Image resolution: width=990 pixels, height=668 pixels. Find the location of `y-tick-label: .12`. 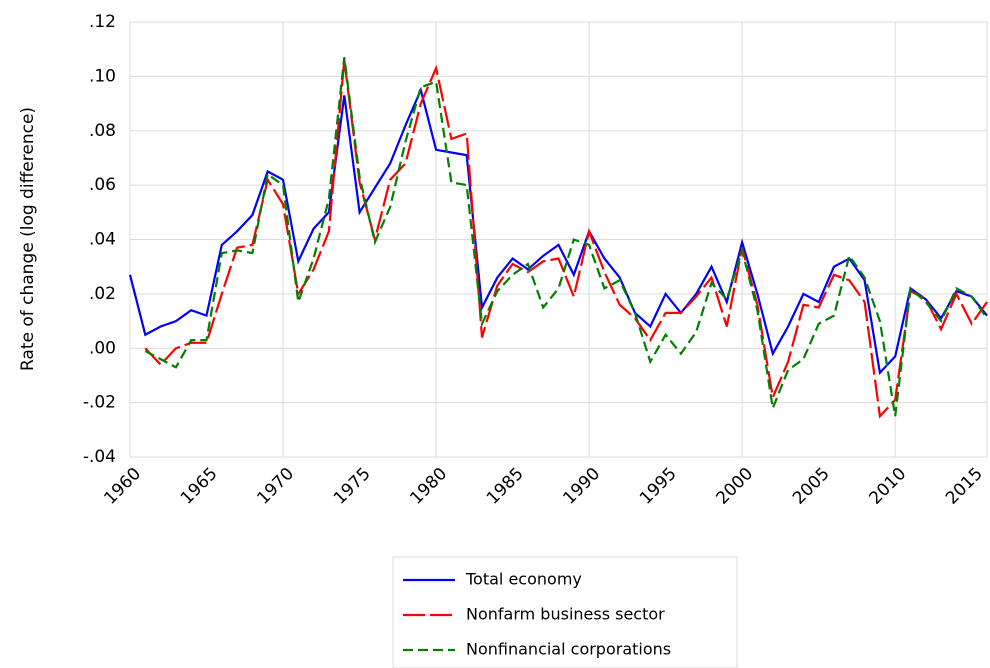

y-tick-label: .12 is located at coordinates (102, 22).